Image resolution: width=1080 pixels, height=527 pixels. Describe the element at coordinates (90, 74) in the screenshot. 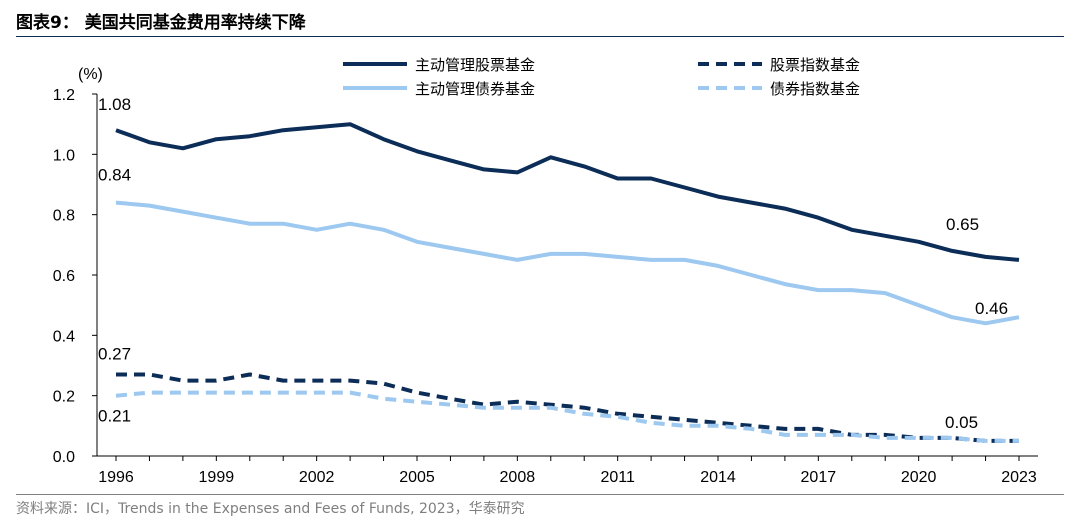

I see `y-axis-label: (%)` at that location.